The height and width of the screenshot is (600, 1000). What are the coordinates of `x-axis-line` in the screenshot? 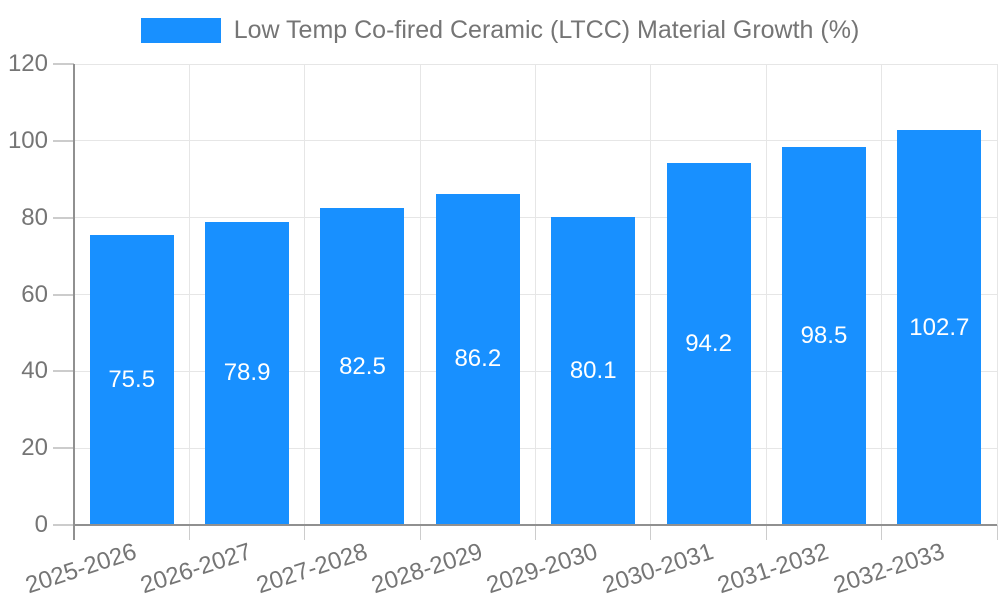 It's located at (535, 525).